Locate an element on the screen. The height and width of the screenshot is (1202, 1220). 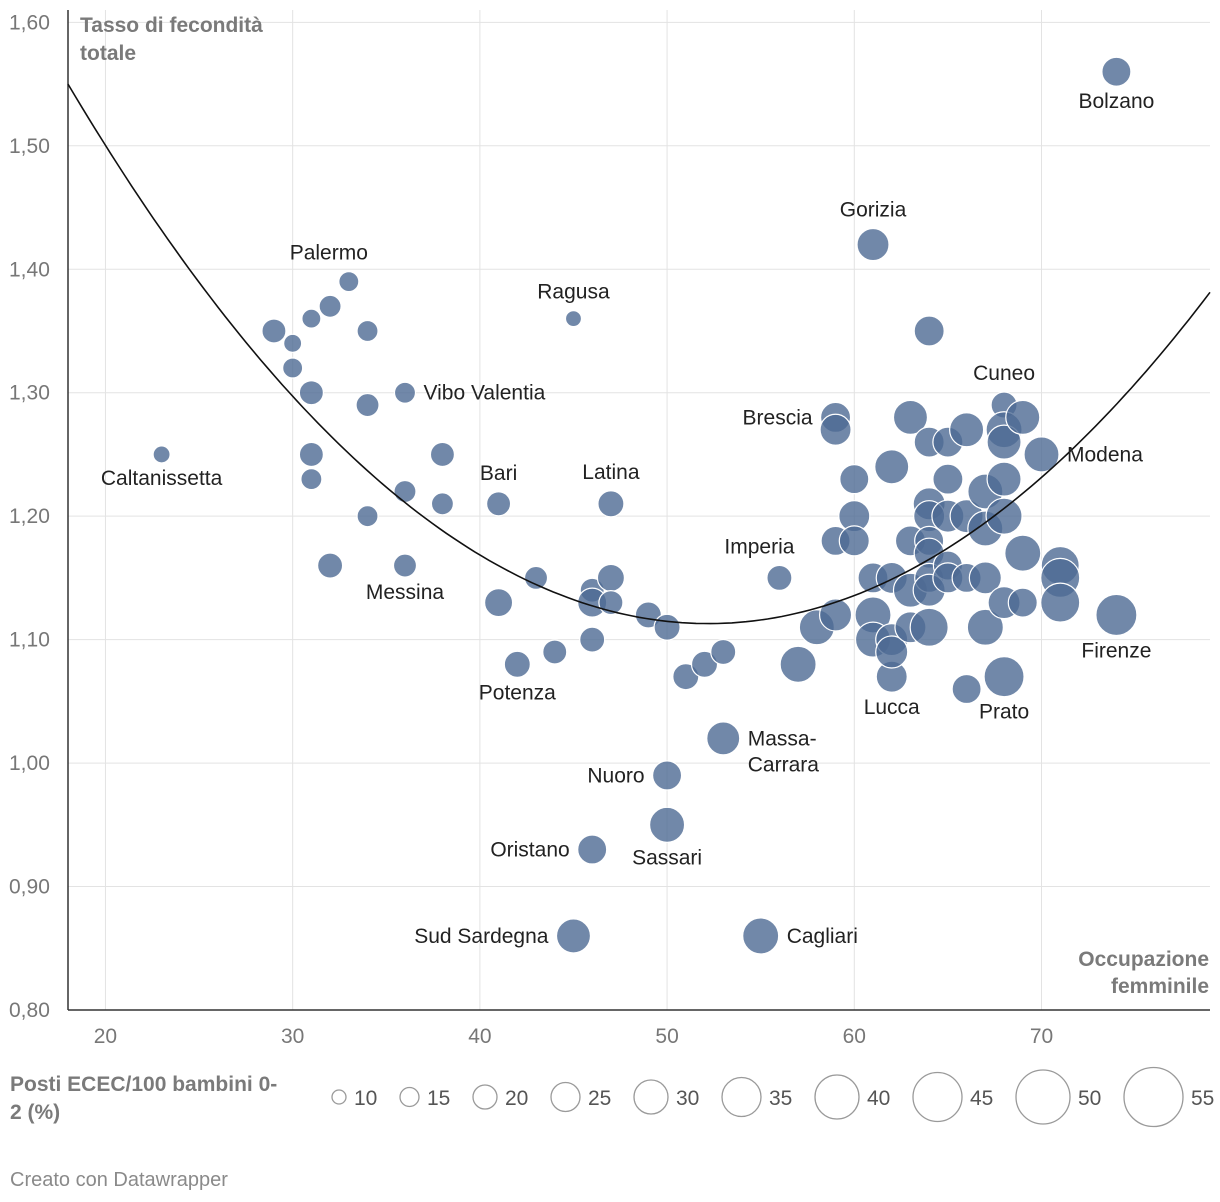
label-cagliari: Cagliari is located at coordinates (822, 936).